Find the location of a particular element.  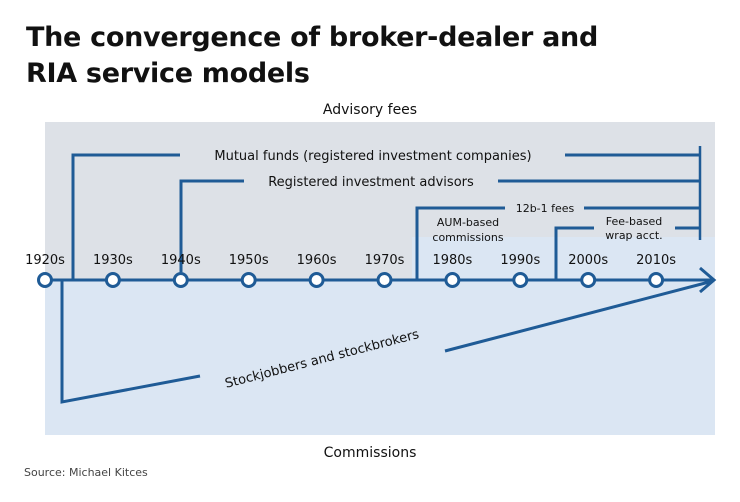

decade-label: 1980s is located at coordinates (452, 260).